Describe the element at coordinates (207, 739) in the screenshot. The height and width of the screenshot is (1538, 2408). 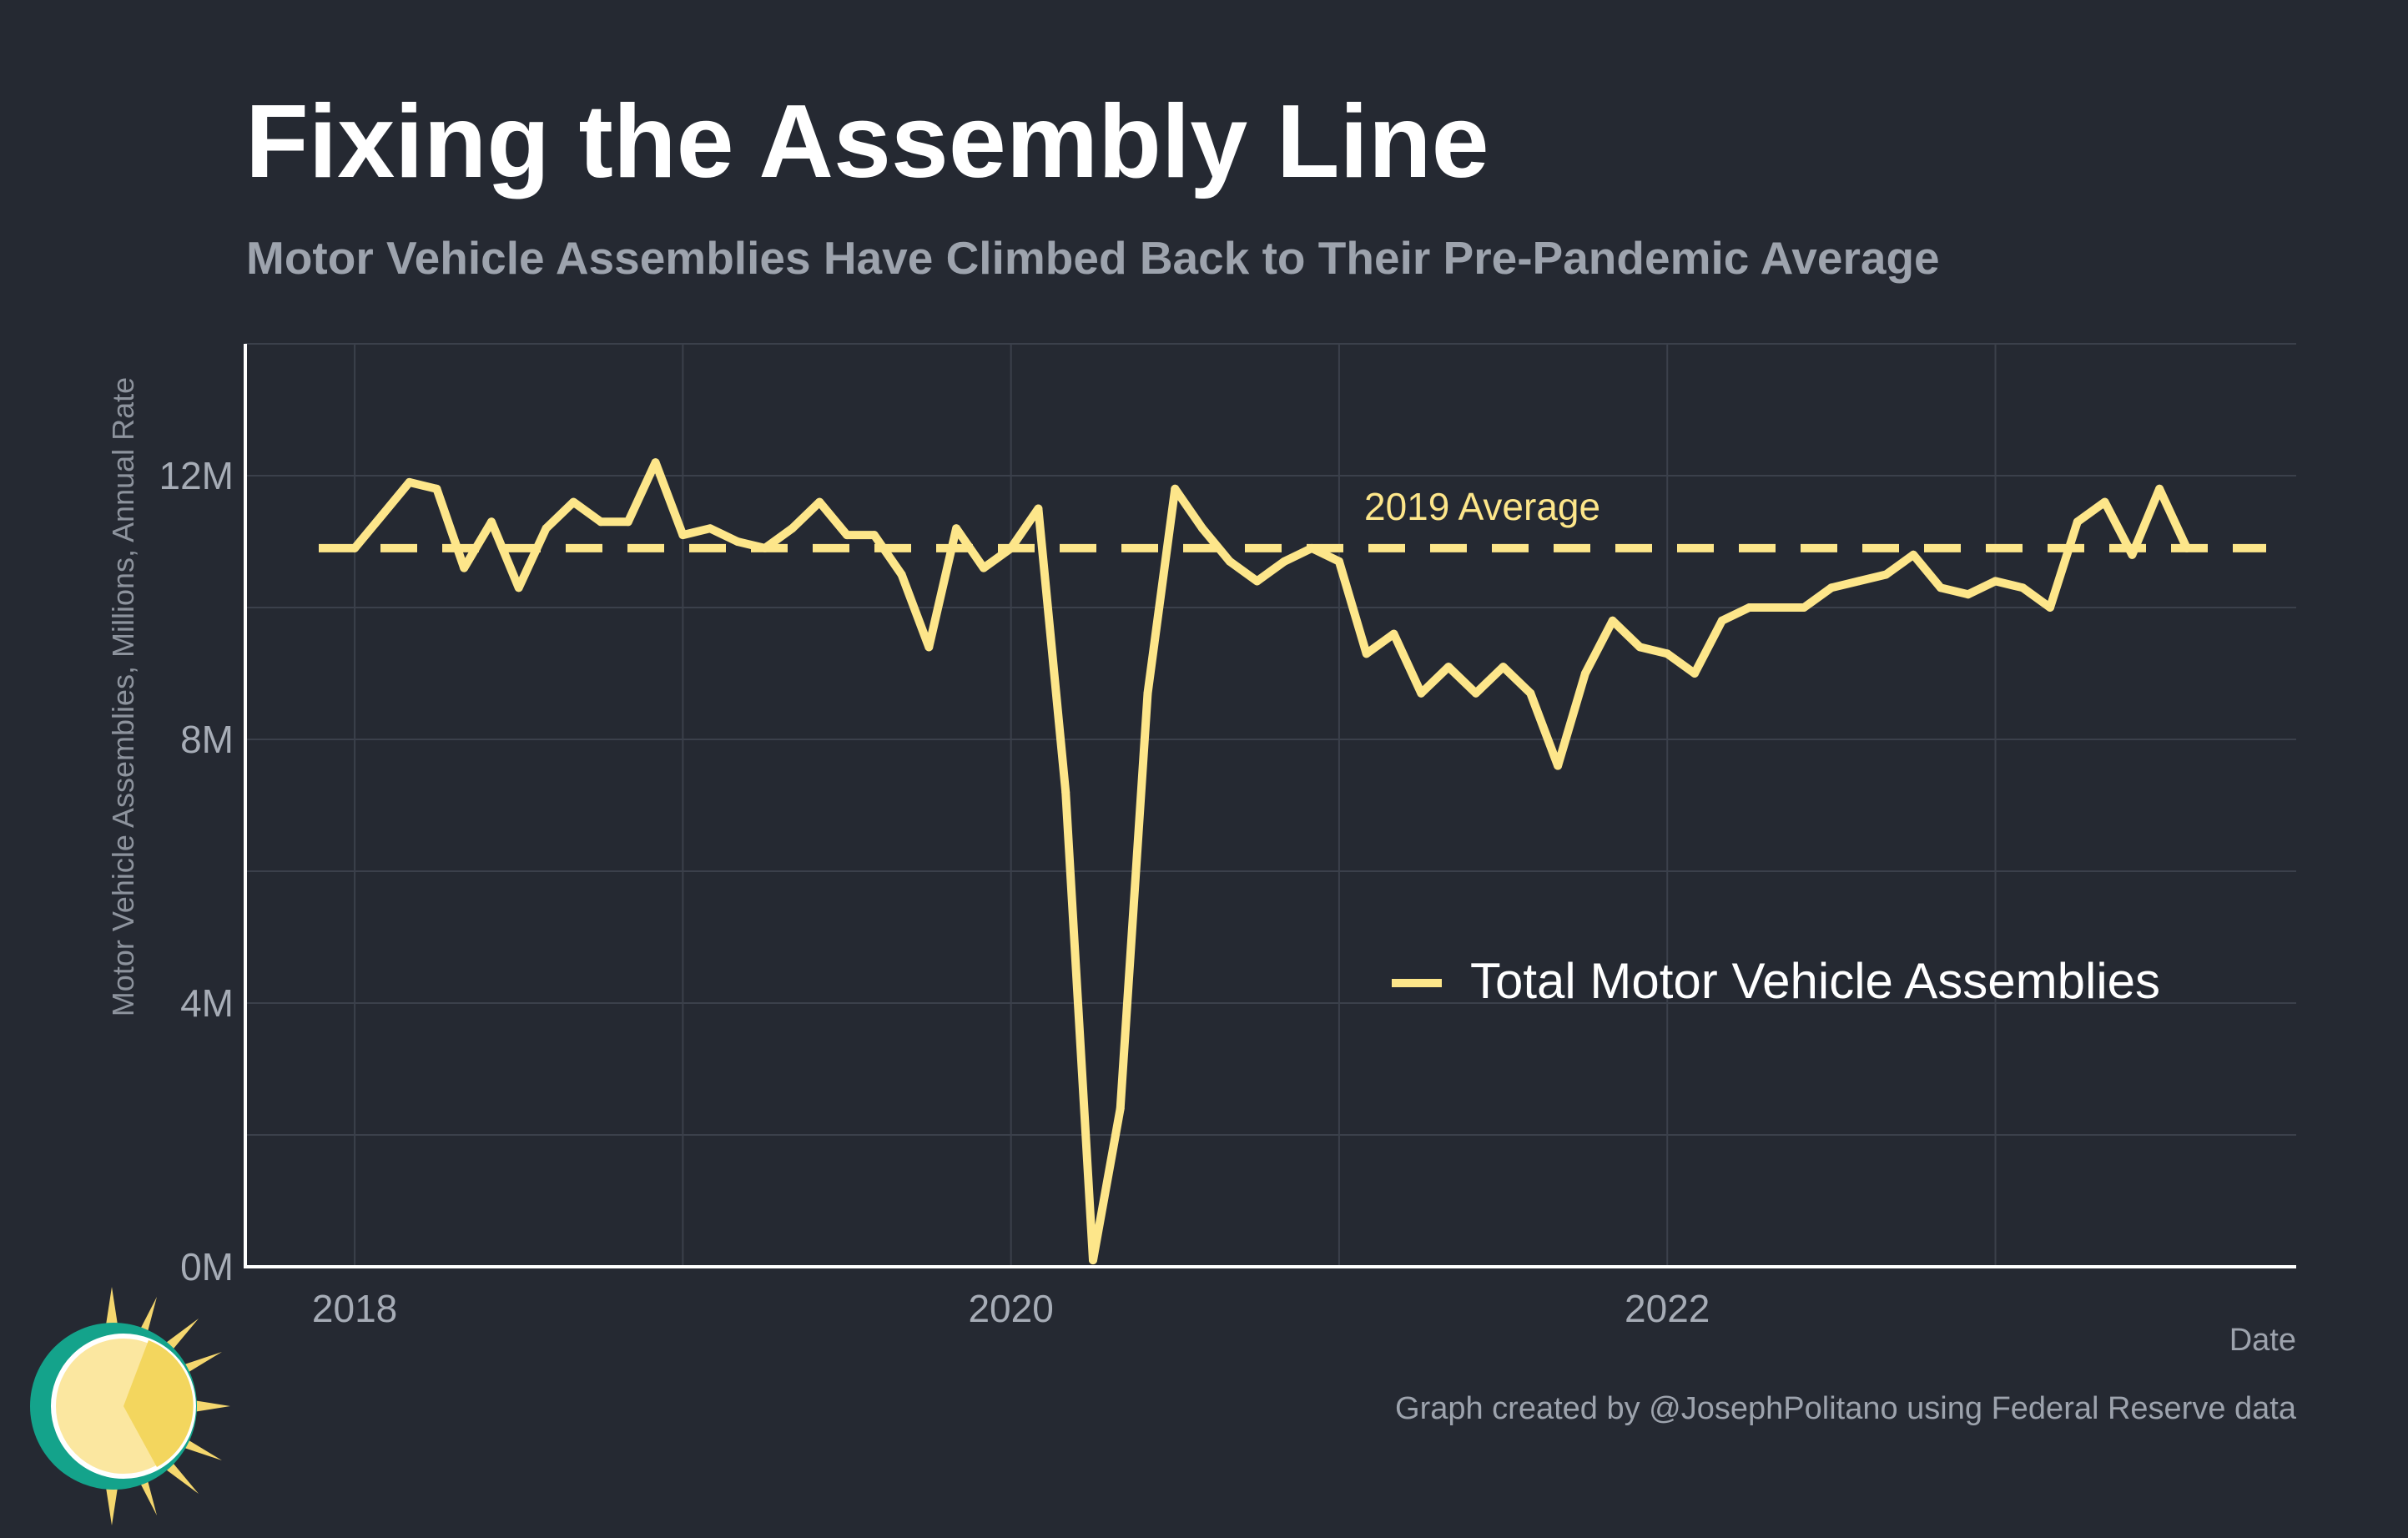
I see `y-tick-label: 8M` at that location.